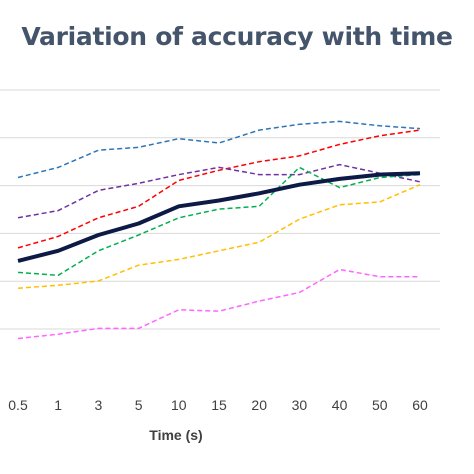 The image size is (474, 474). Describe the element at coordinates (340, 405) in the screenshot. I see `x-tick-label: 40` at that location.